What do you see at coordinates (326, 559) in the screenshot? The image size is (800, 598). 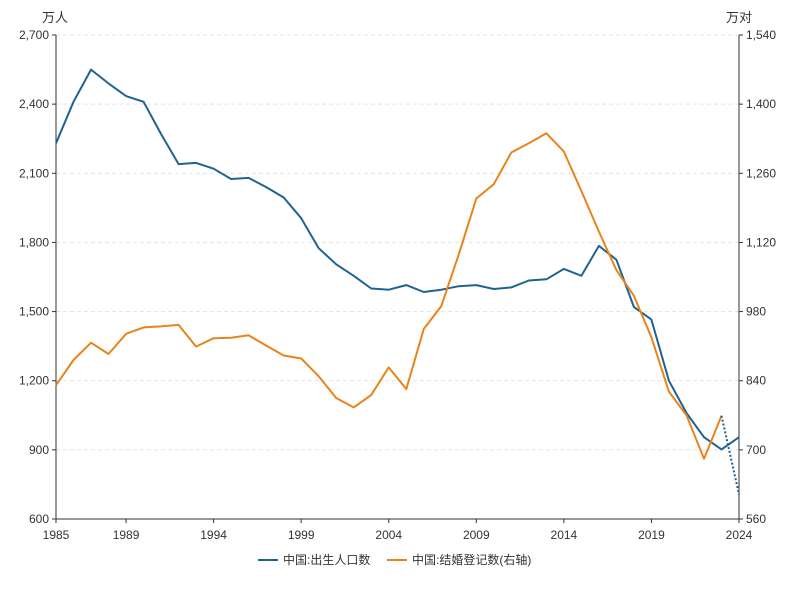 I see `legend-label-births: 中国:出生人口数` at bounding box center [326, 559].